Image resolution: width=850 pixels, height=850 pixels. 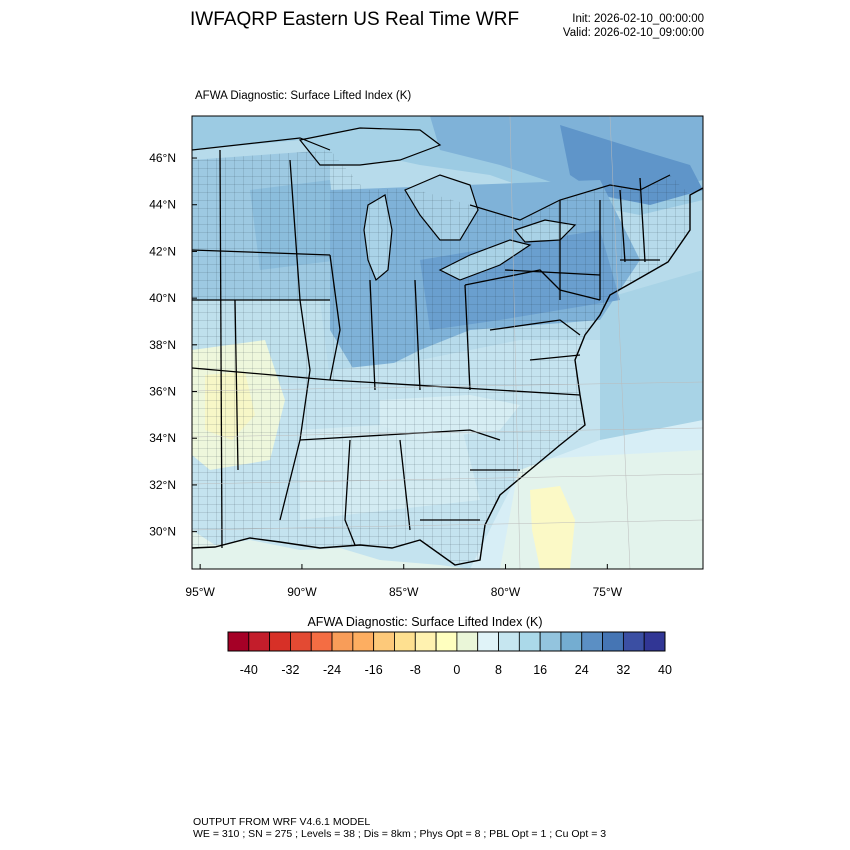 I want to click on valid-time: Valid: 2026-02-10_09:00:00, so click(x=633, y=33).